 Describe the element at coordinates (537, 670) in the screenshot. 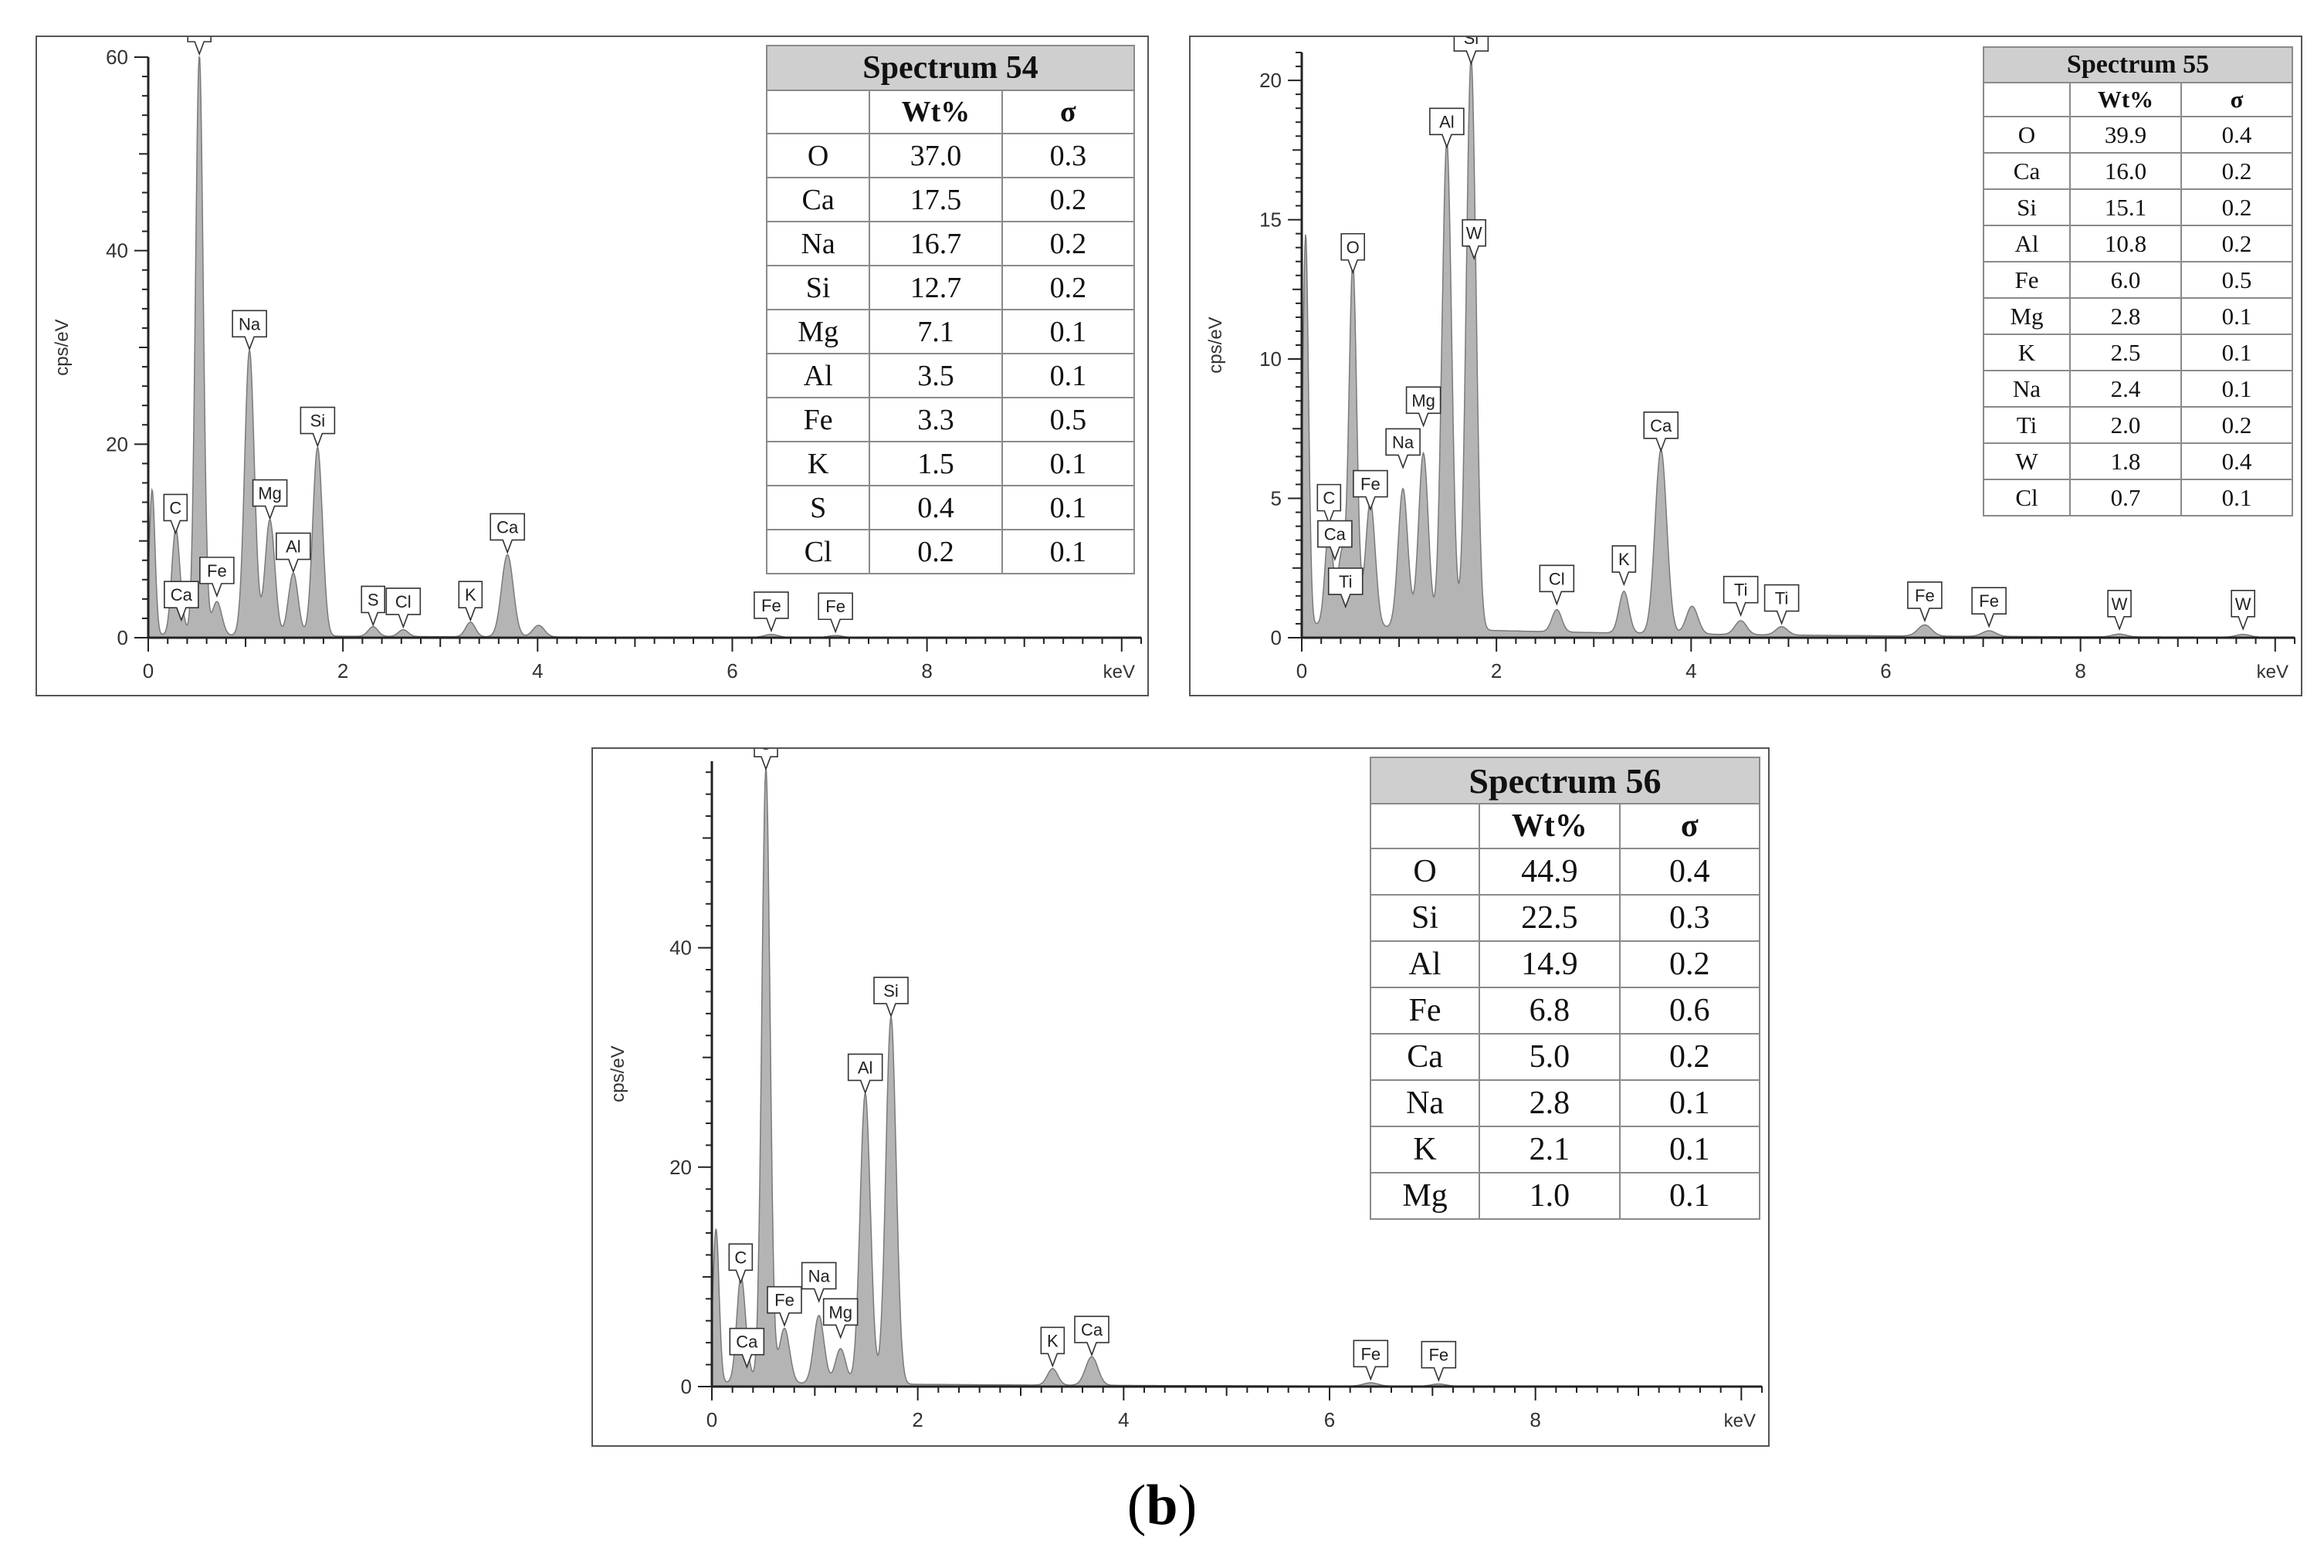

I see `x-tick-label: 4` at that location.